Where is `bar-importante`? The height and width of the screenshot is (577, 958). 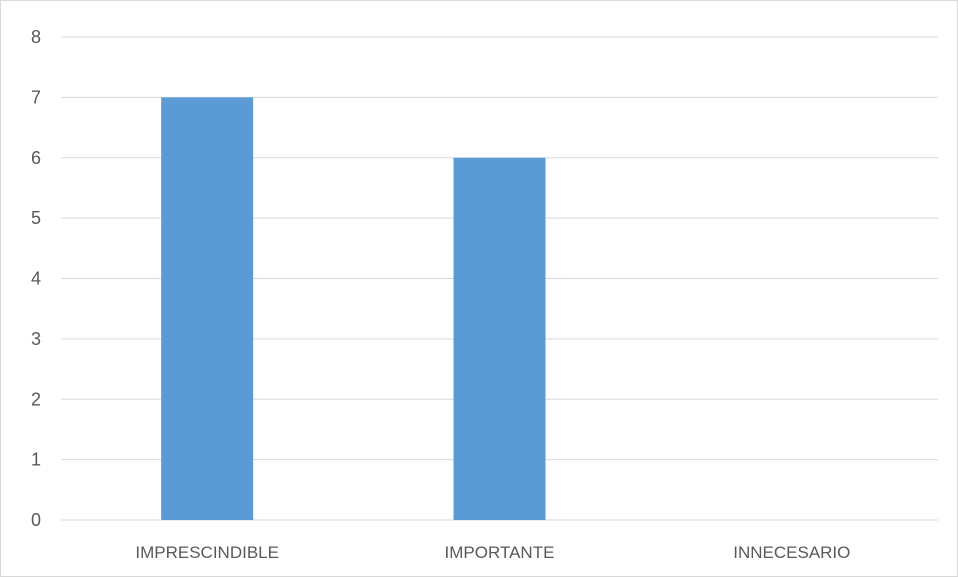
bar-importante is located at coordinates (499, 338).